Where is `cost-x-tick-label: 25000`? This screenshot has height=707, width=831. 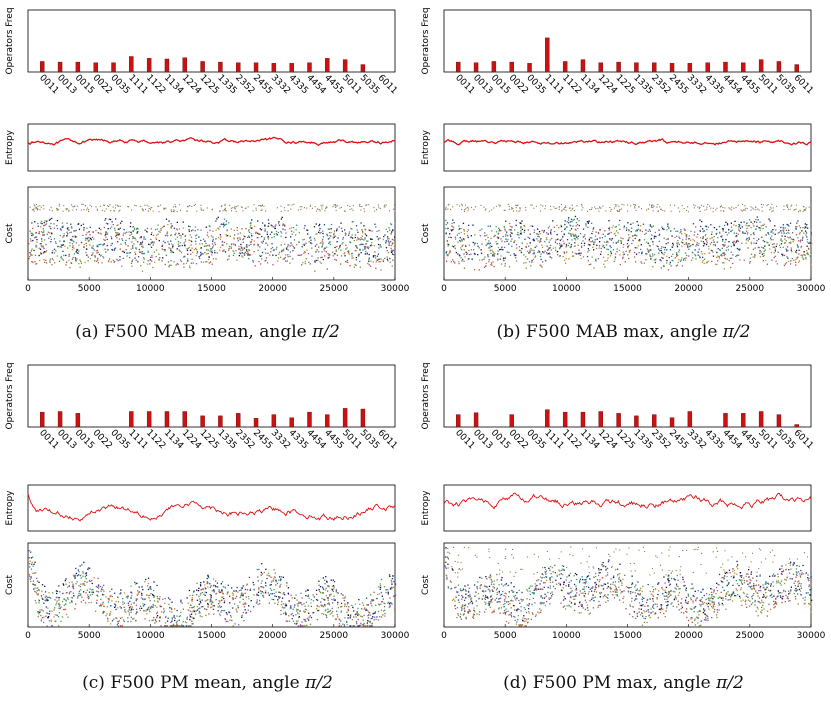
cost-x-tick-label: 25000 is located at coordinates (750, 289).